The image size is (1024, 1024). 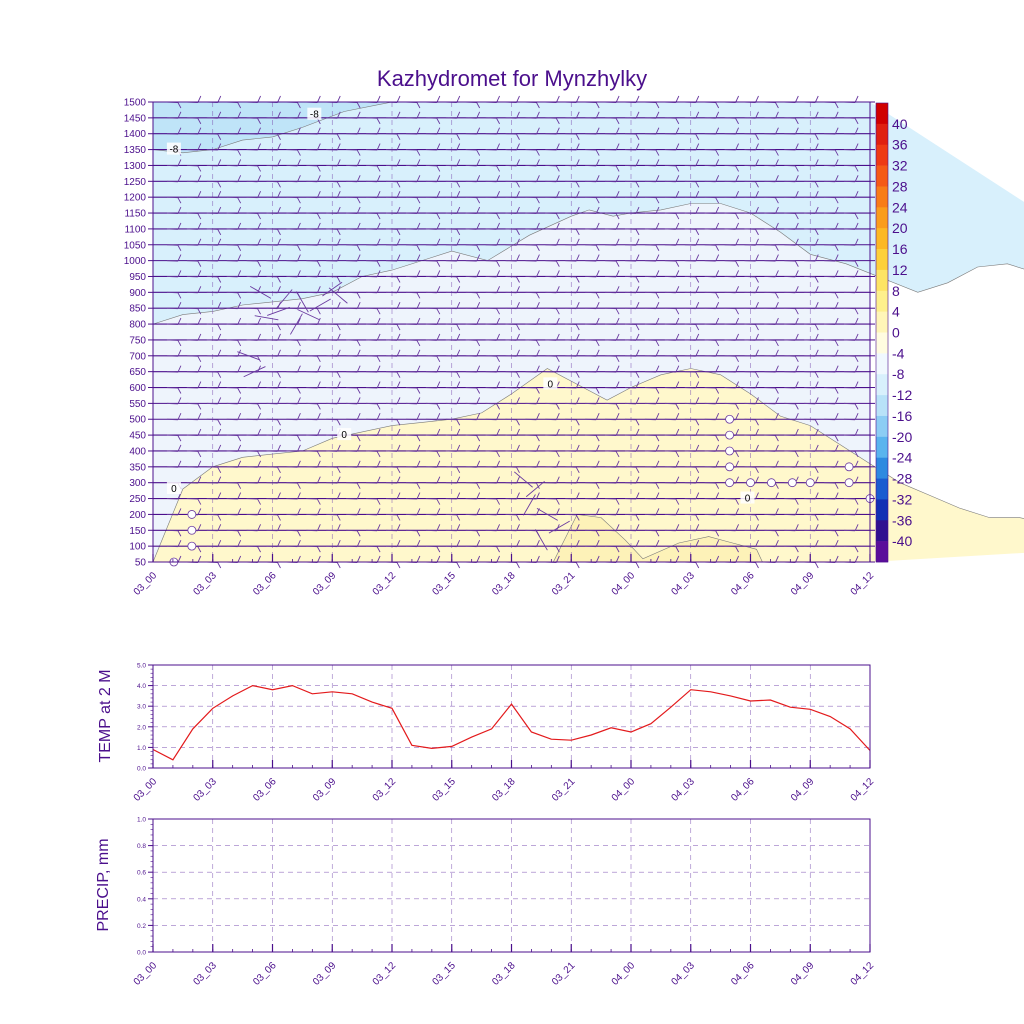 I want to click on x-tick-label: 04_06, so click(x=743, y=584).